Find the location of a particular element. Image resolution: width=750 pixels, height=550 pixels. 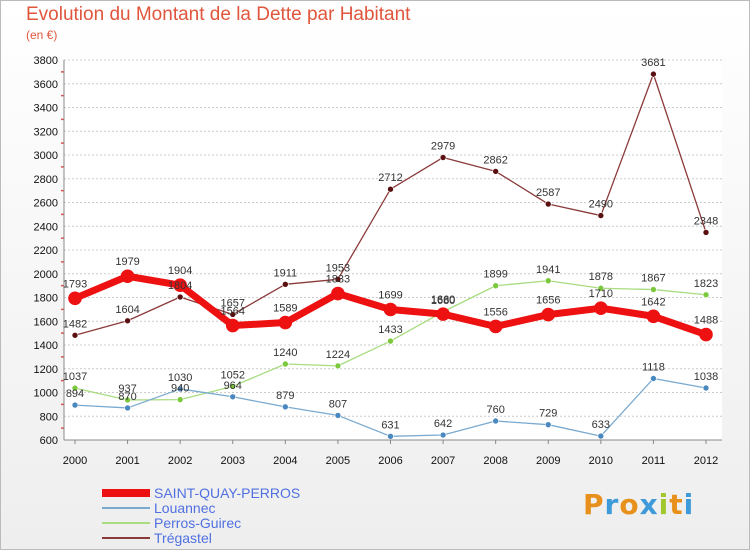

data-label: 894 is located at coordinates (75, 394).